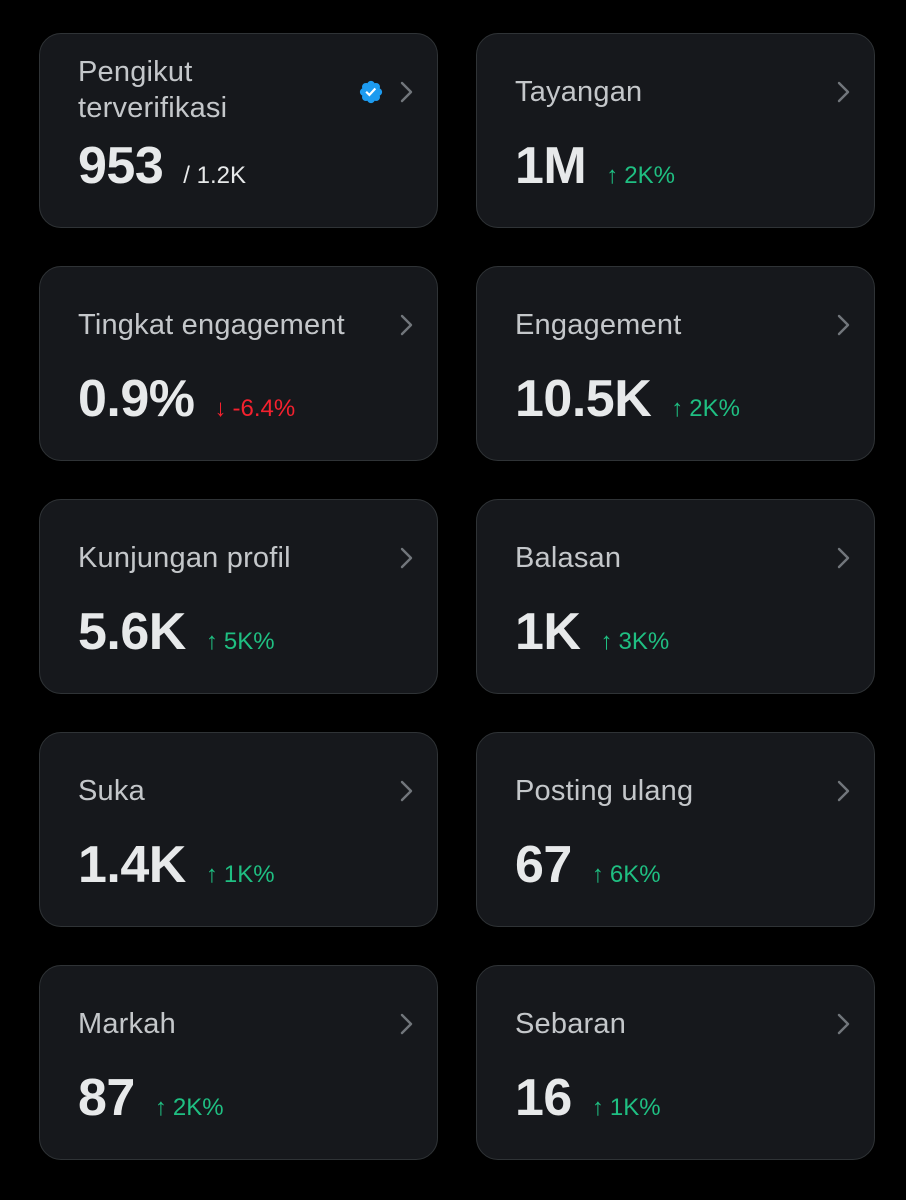  Describe the element at coordinates (111, 791) in the screenshot. I see `card-label: Suka` at that location.